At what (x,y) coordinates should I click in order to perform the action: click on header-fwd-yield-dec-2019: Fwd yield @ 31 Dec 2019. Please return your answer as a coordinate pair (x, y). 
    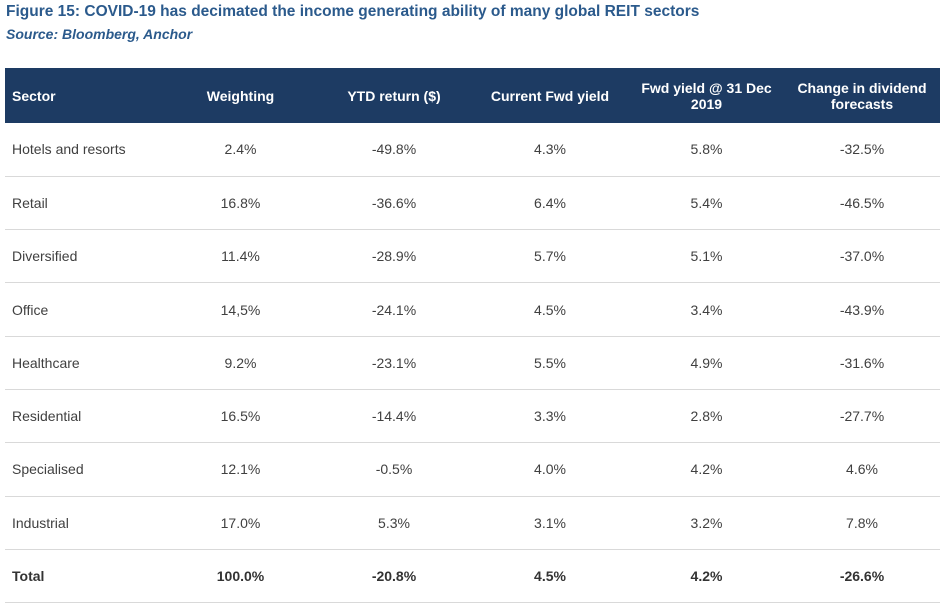
    Looking at the image, I should click on (706, 95).